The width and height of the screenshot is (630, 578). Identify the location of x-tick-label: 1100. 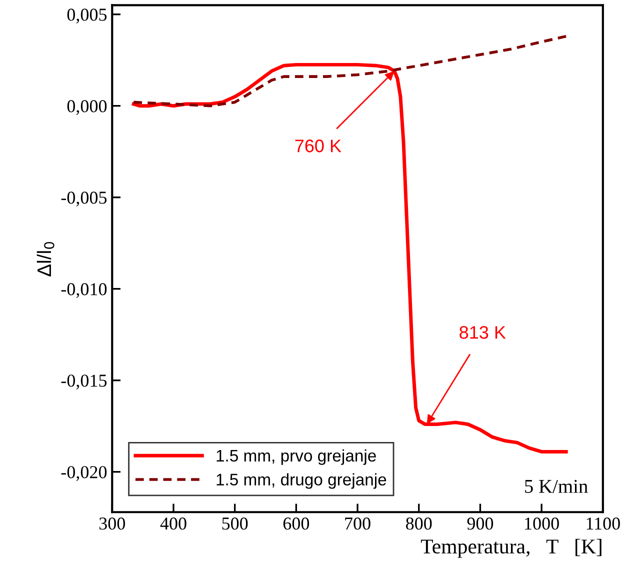
(603, 523).